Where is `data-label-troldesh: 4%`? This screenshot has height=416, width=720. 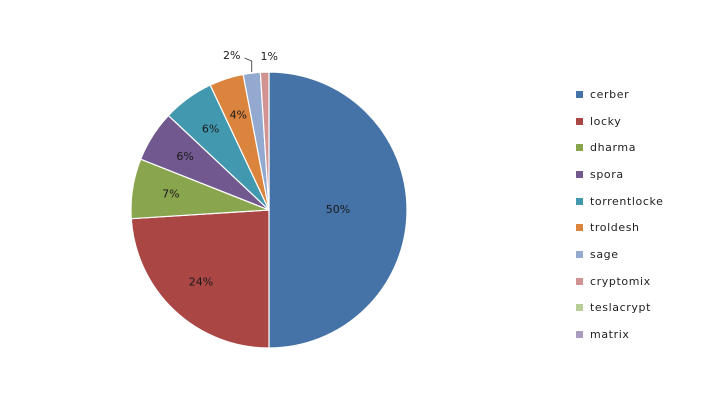
data-label-troldesh: 4% is located at coordinates (238, 115).